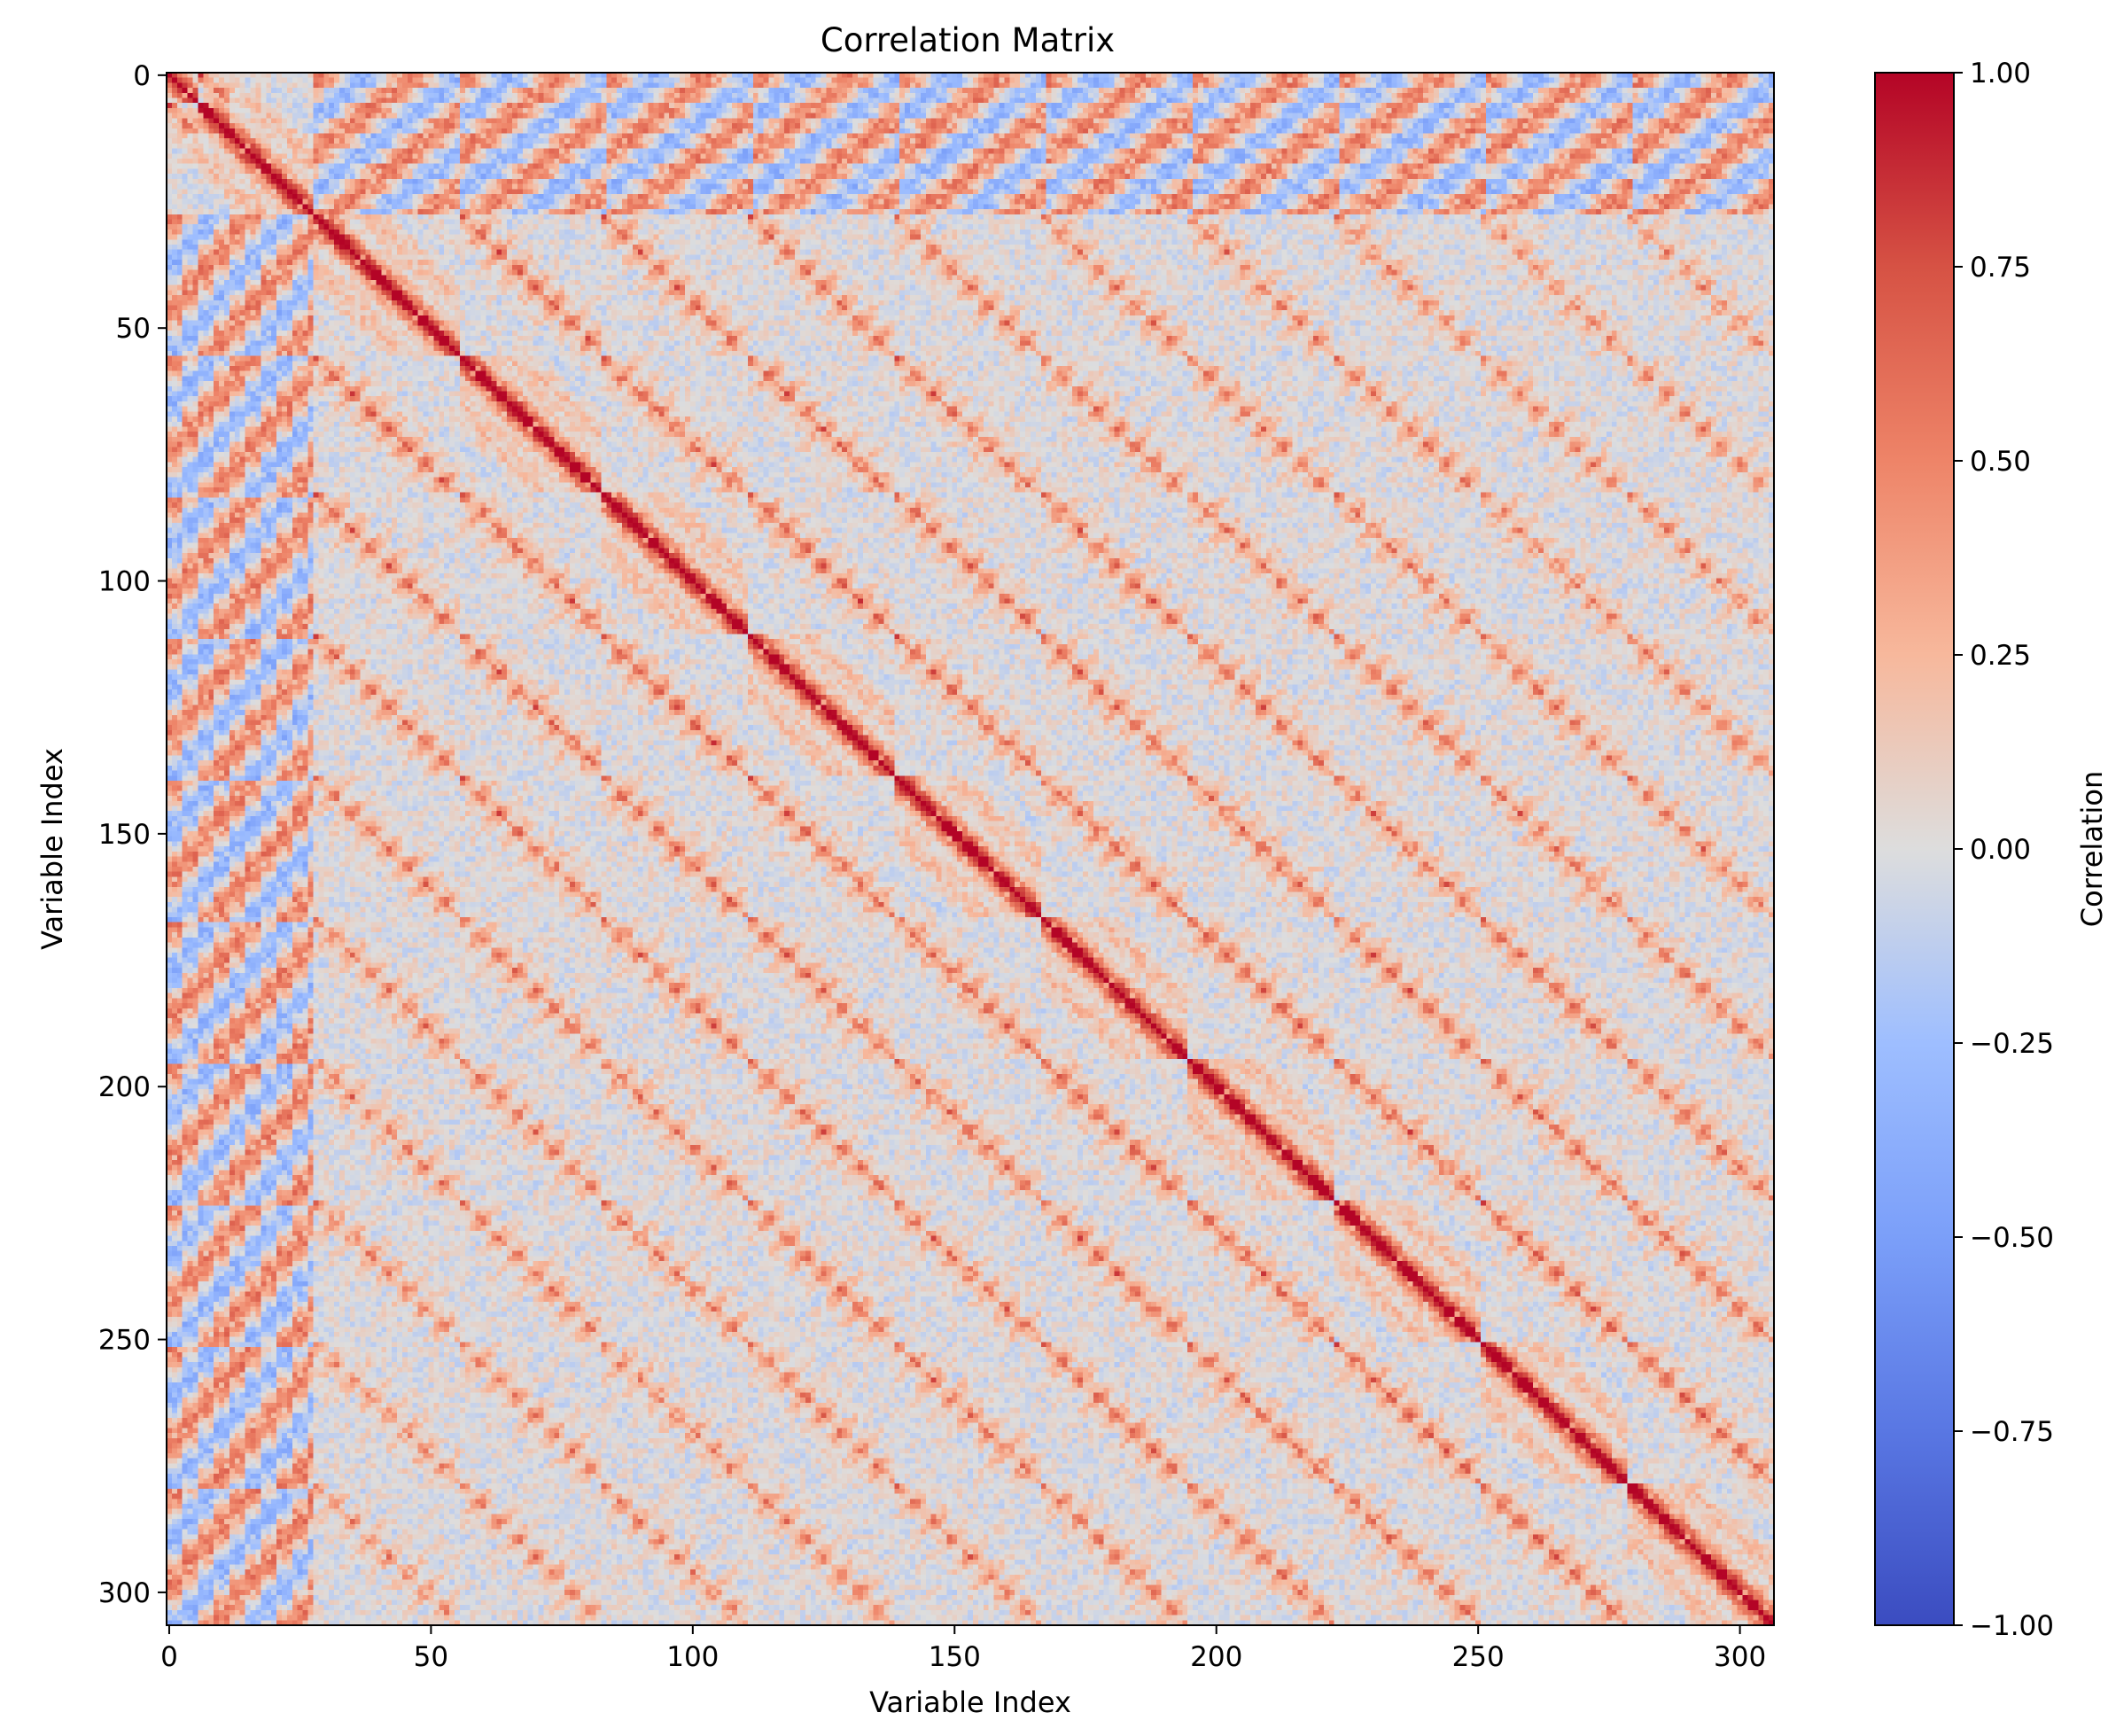  I want to click on colorbar-tick-label: 0.50, so click(2000, 462).